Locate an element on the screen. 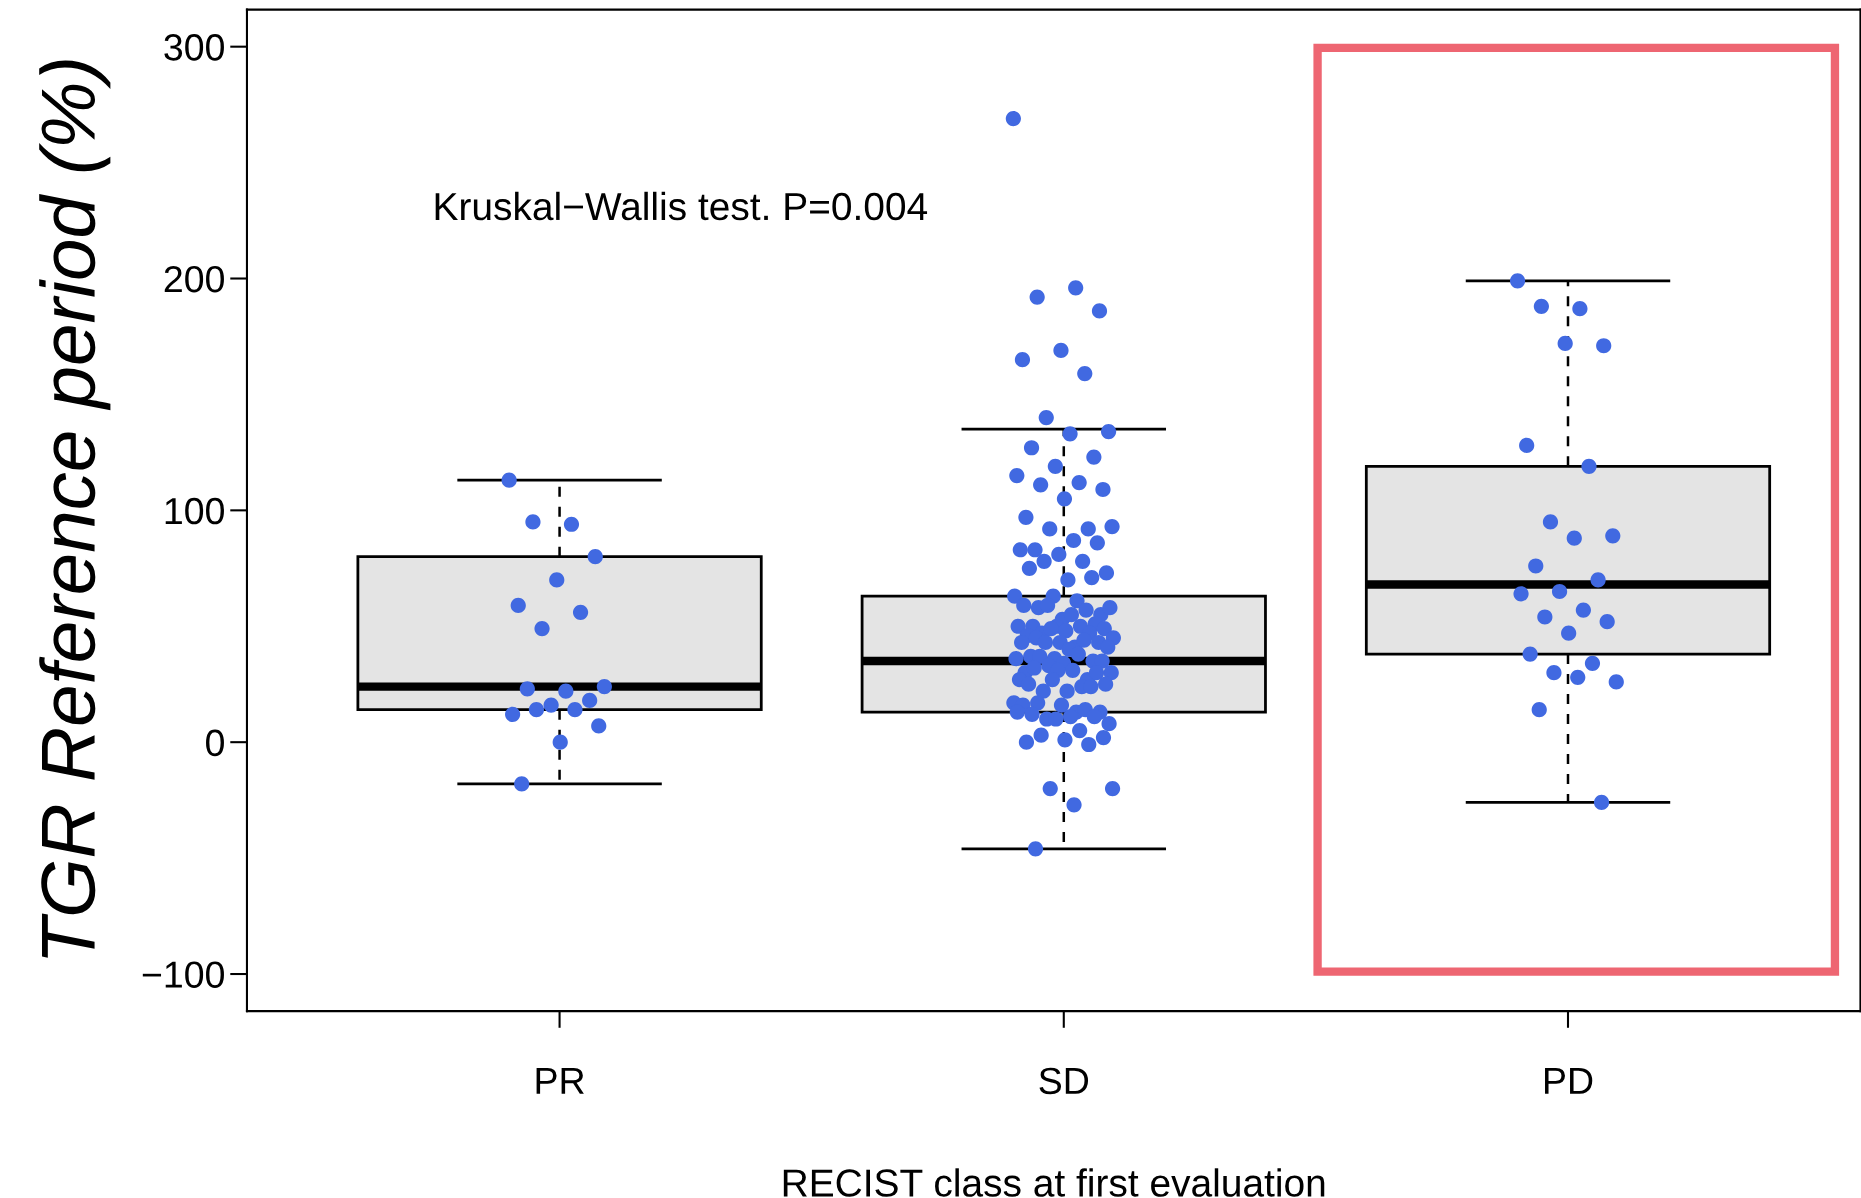 The width and height of the screenshot is (1861, 1198). y-tick-label: 100 is located at coordinates (194, 511).